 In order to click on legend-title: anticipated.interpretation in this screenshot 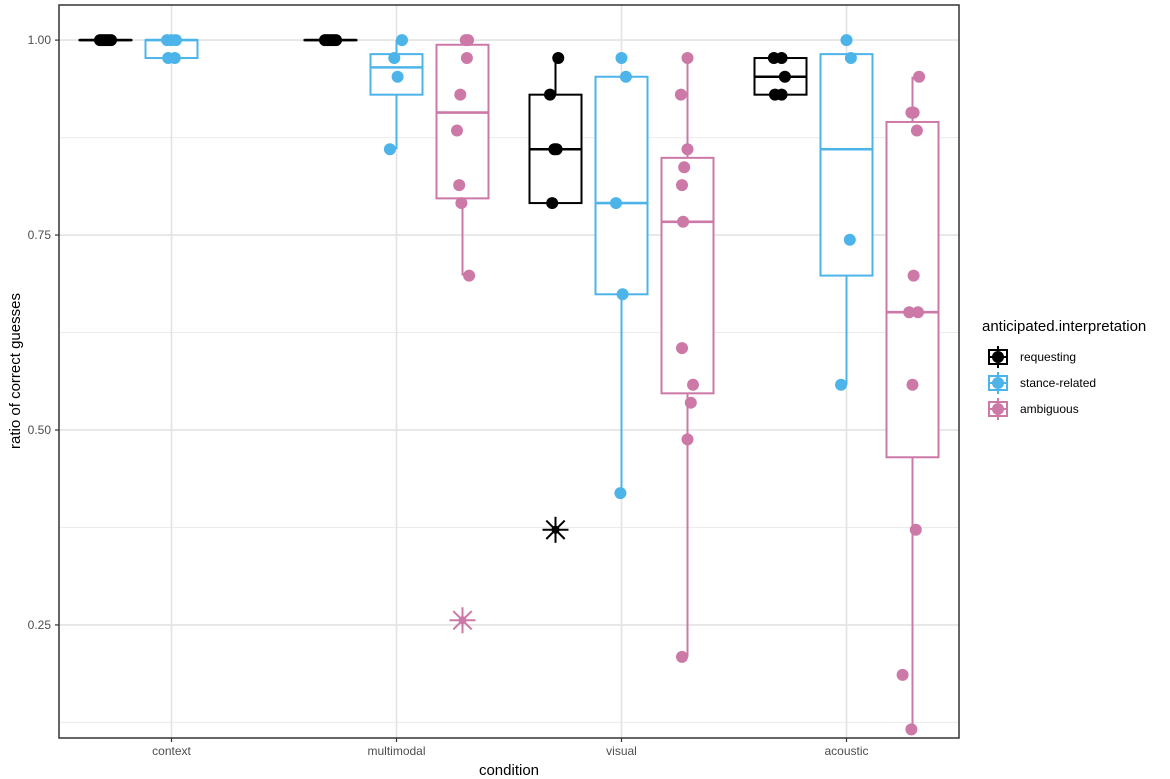, I will do `click(1064, 326)`.